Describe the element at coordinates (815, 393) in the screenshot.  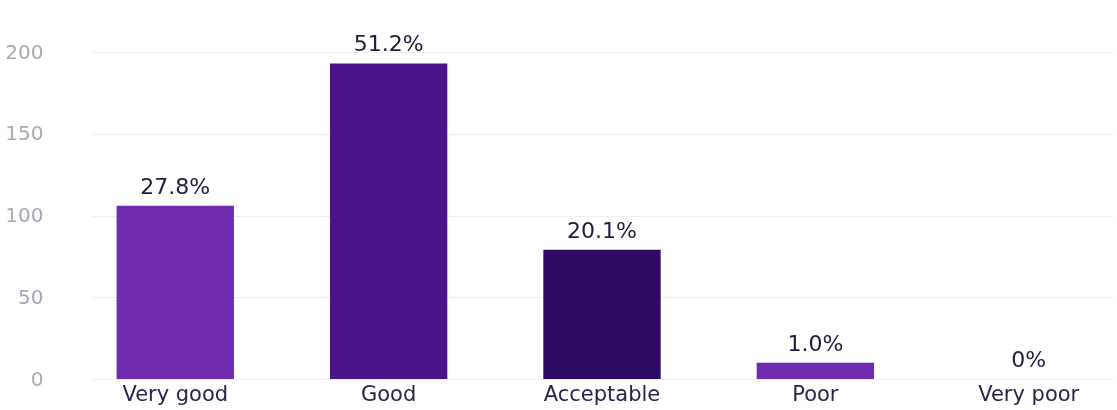
I see `x-tick-label: Poor` at that location.